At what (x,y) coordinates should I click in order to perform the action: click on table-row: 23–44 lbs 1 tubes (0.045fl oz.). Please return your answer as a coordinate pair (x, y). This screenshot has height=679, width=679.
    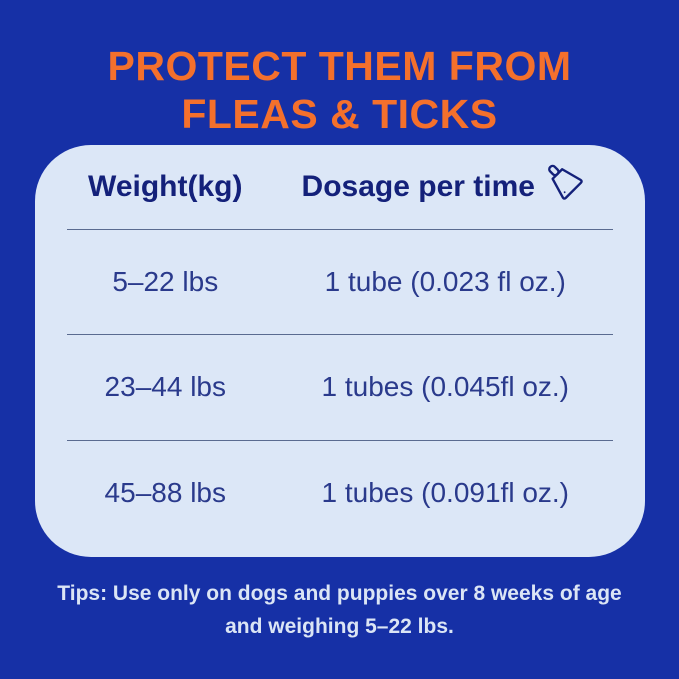
    Looking at the image, I should click on (340, 387).